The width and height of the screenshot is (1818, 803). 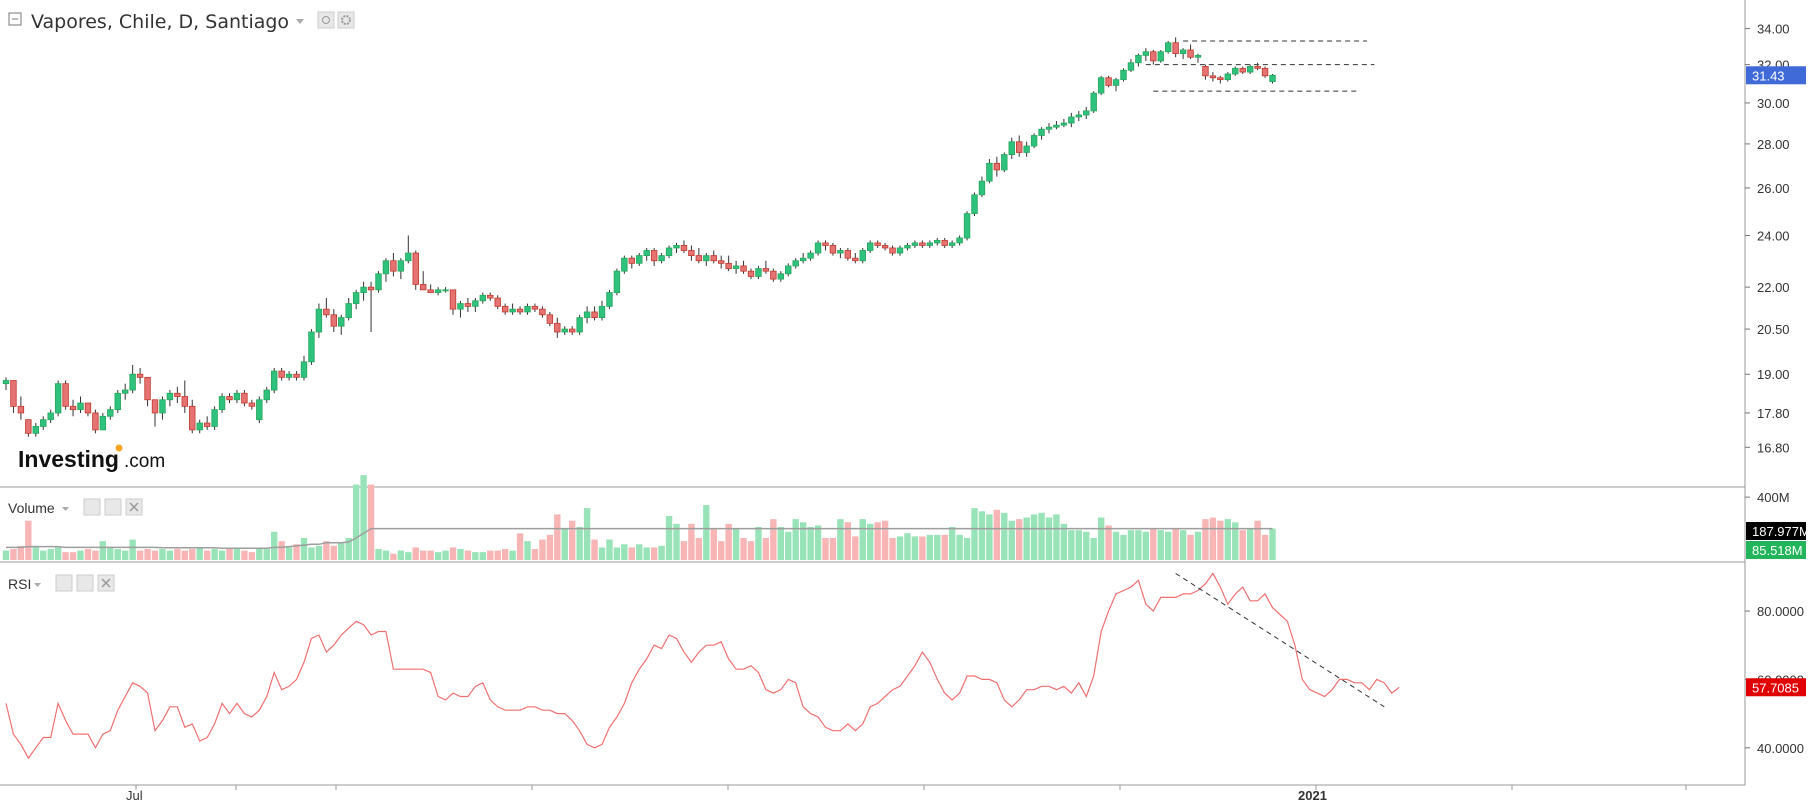 I want to click on volume-dropdown-icon, so click(x=65, y=509).